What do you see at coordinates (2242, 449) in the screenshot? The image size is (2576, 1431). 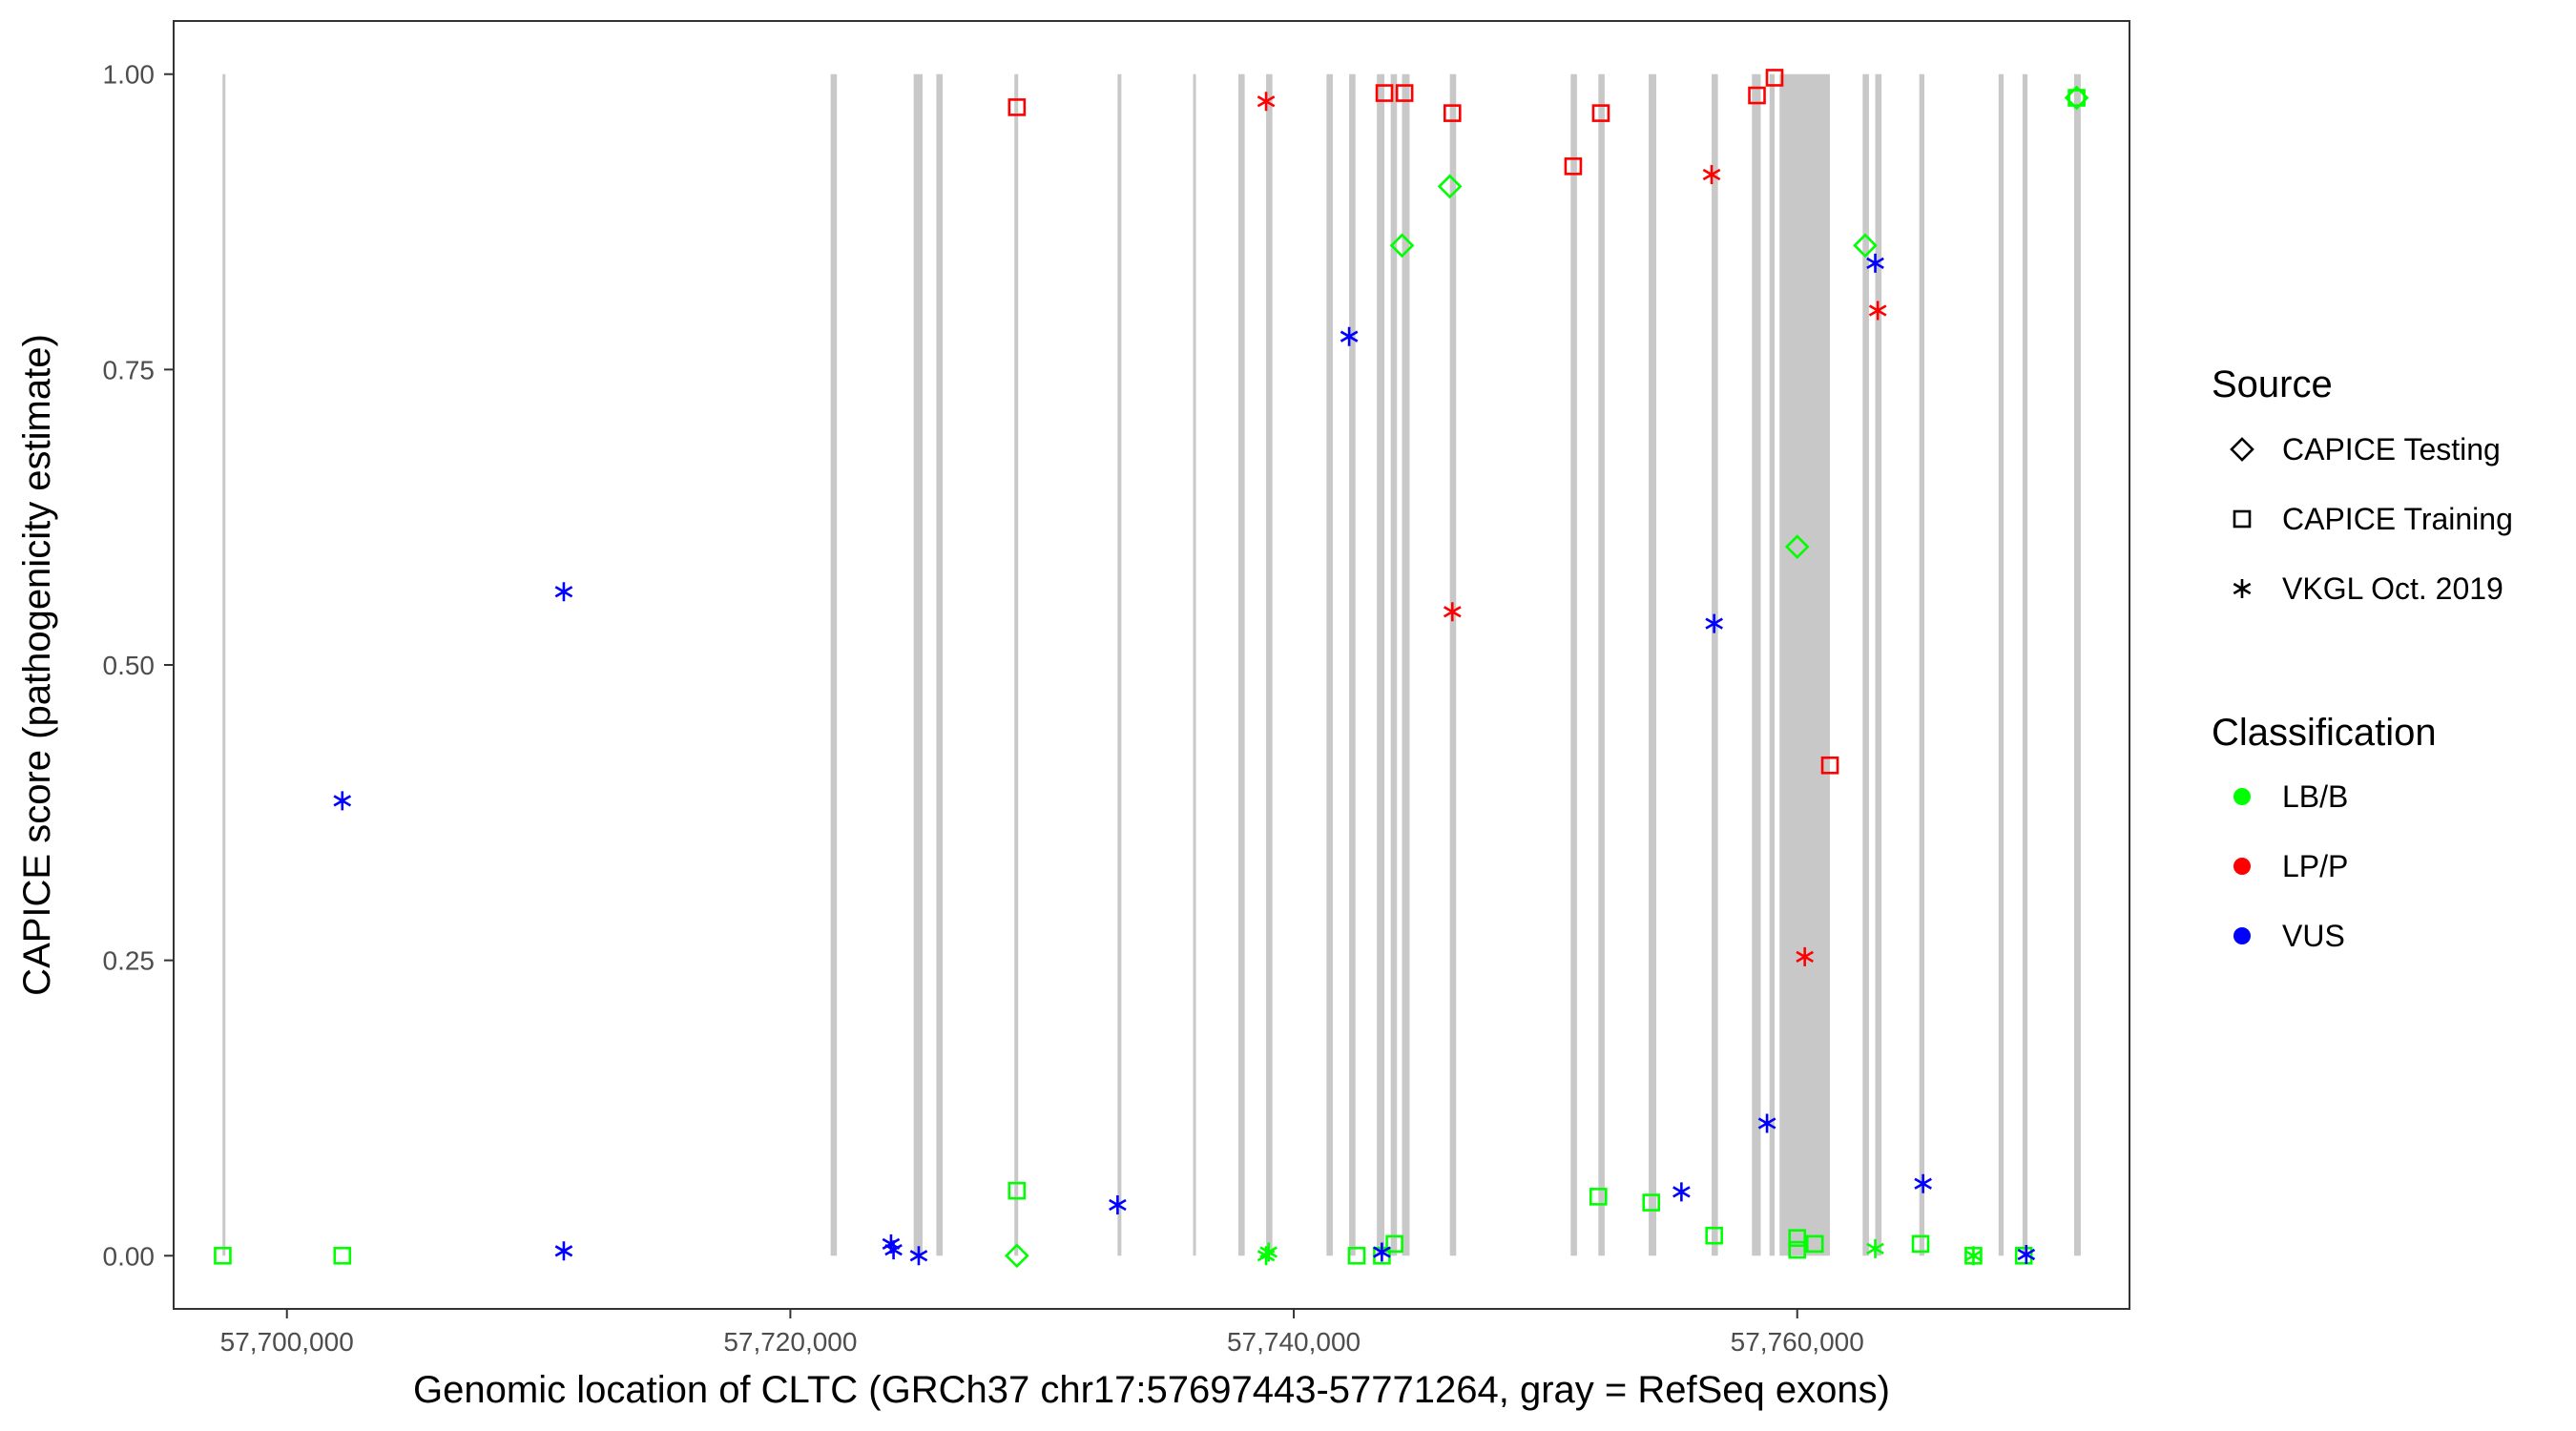 I see `legend-key-diamond` at bounding box center [2242, 449].